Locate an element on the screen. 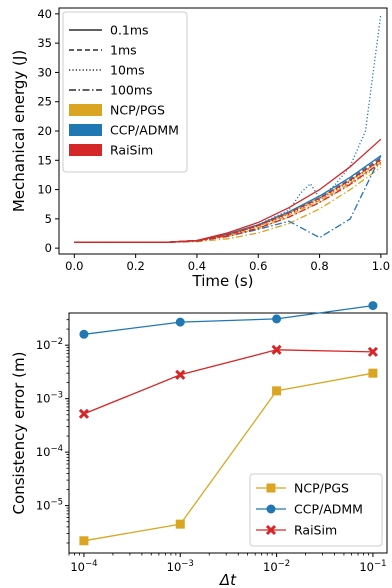 The height and width of the screenshot is (588, 392). consistency-legend-box is located at coordinates (316, 510).